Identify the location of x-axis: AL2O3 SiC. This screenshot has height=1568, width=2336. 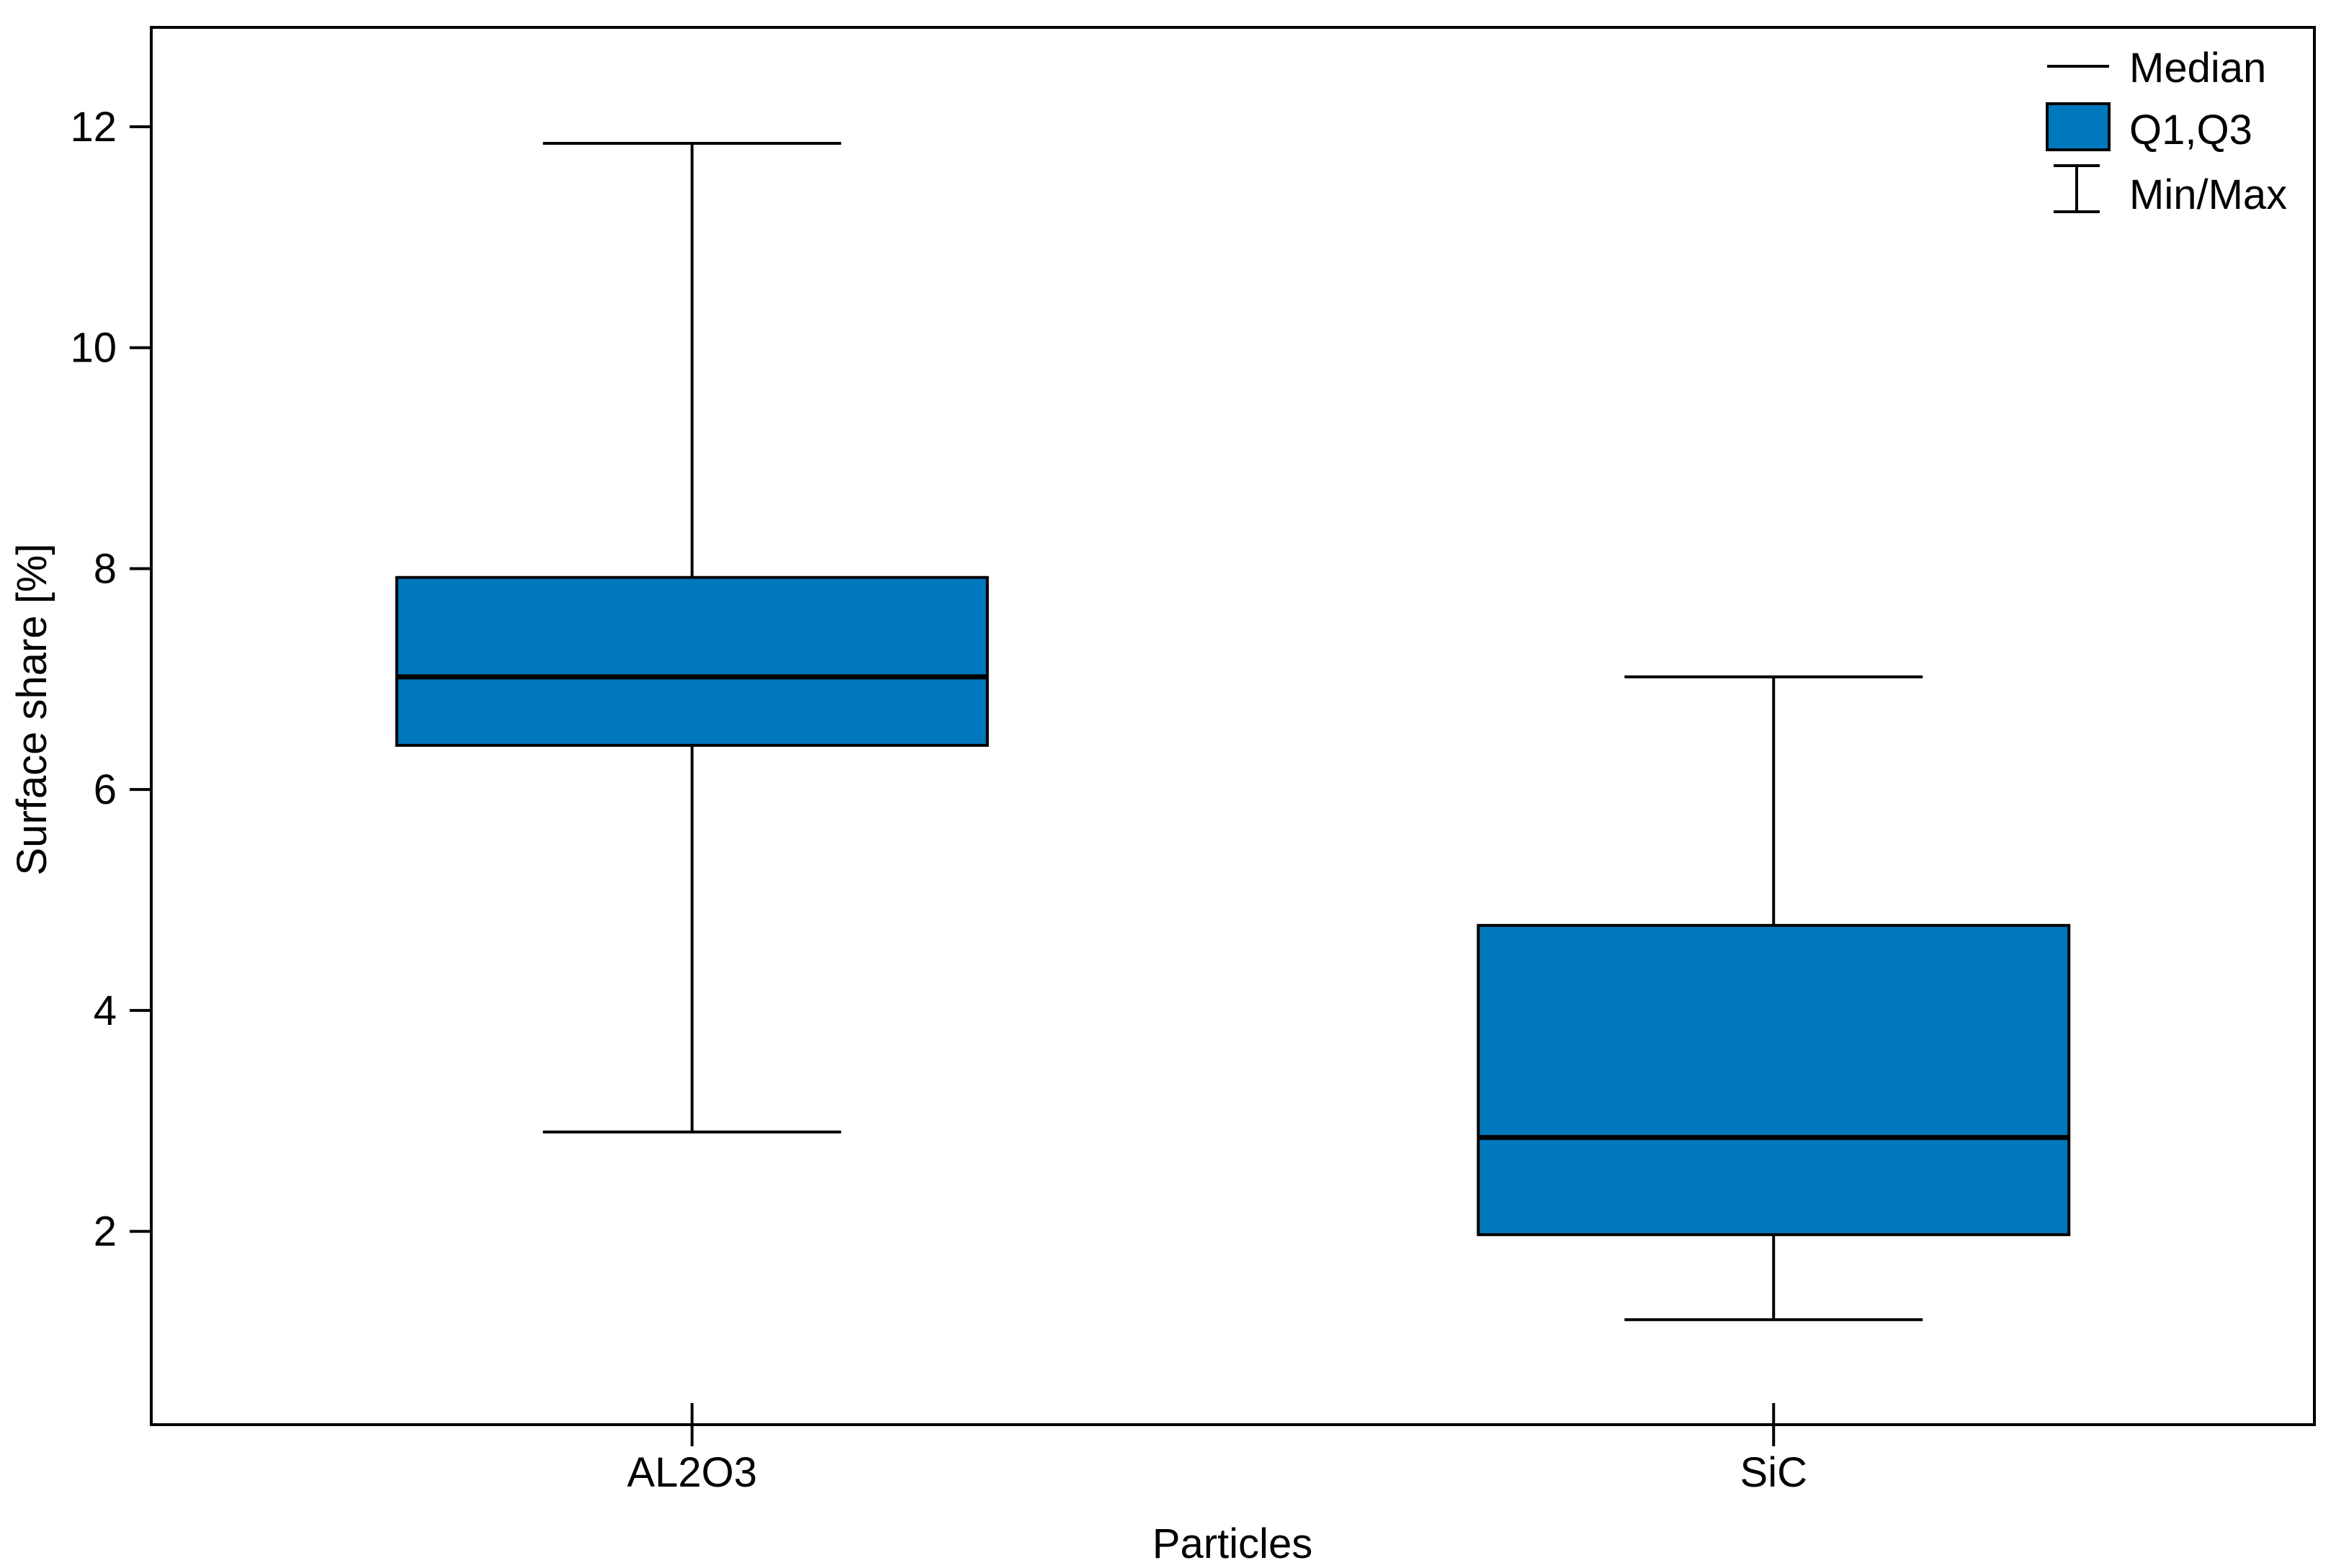
(1217, 1450).